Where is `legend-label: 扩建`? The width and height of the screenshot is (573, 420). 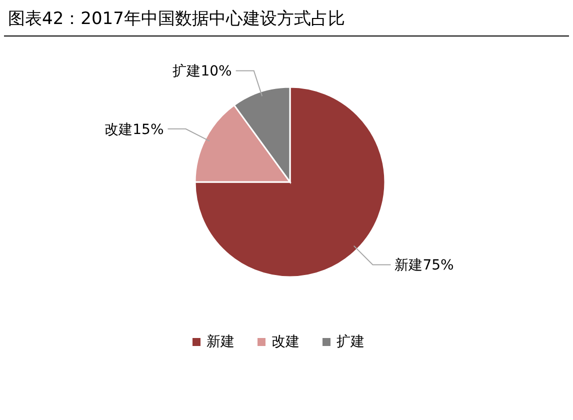 legend-label: 扩建 is located at coordinates (350, 342).